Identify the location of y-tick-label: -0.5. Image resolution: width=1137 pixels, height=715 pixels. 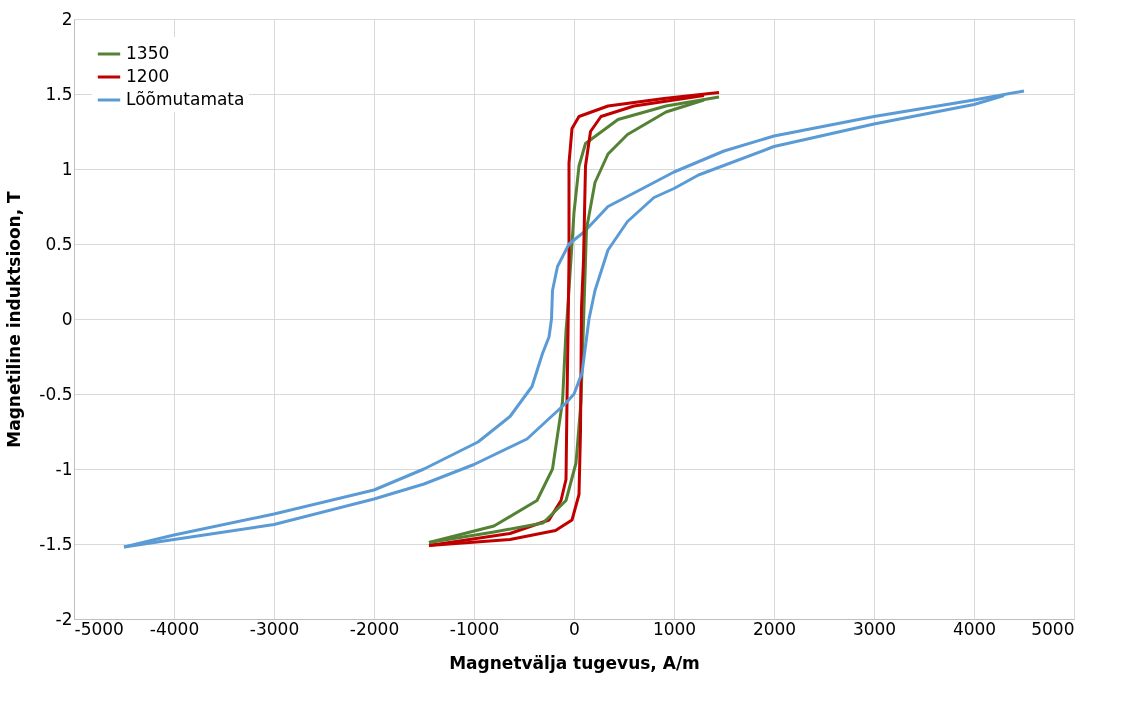
(56, 393).